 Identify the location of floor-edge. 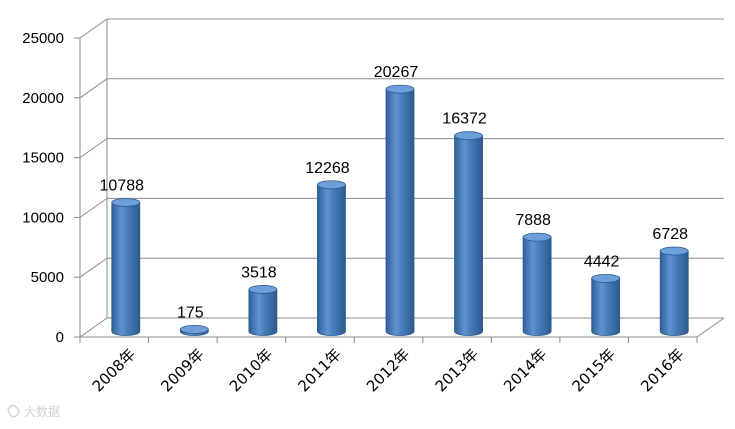
(710, 327).